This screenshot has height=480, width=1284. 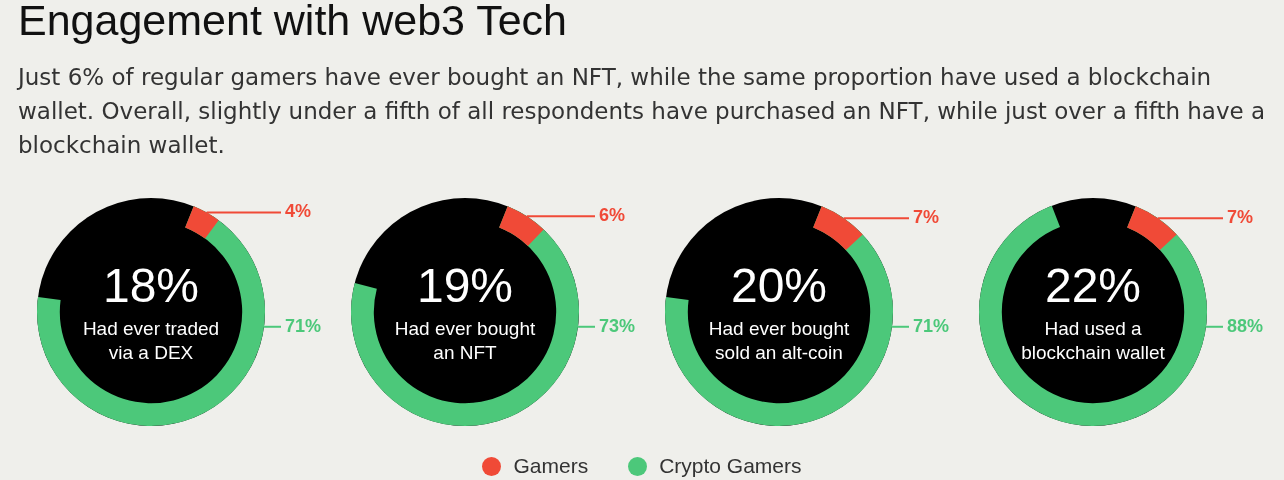 What do you see at coordinates (293, 22) in the screenshot?
I see `text: Engagement with web3 Tech` at bounding box center [293, 22].